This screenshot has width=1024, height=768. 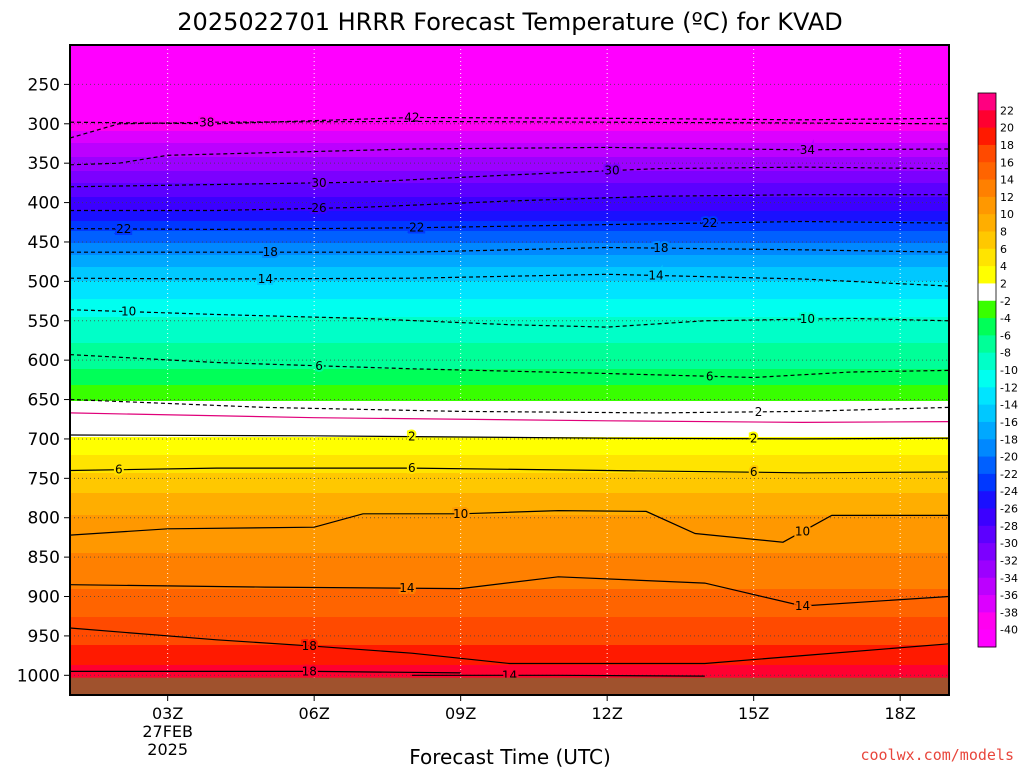 I want to click on credit-link: coolwx.com/models, so click(x=937, y=755).